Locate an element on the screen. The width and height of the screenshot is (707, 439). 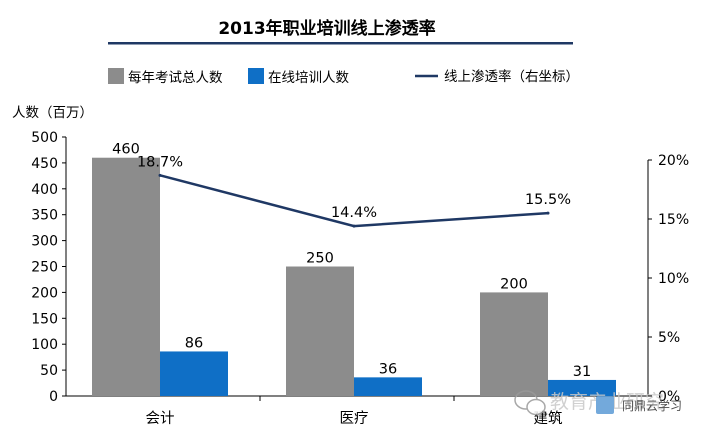
legend-swatch-online is located at coordinates (256, 76).